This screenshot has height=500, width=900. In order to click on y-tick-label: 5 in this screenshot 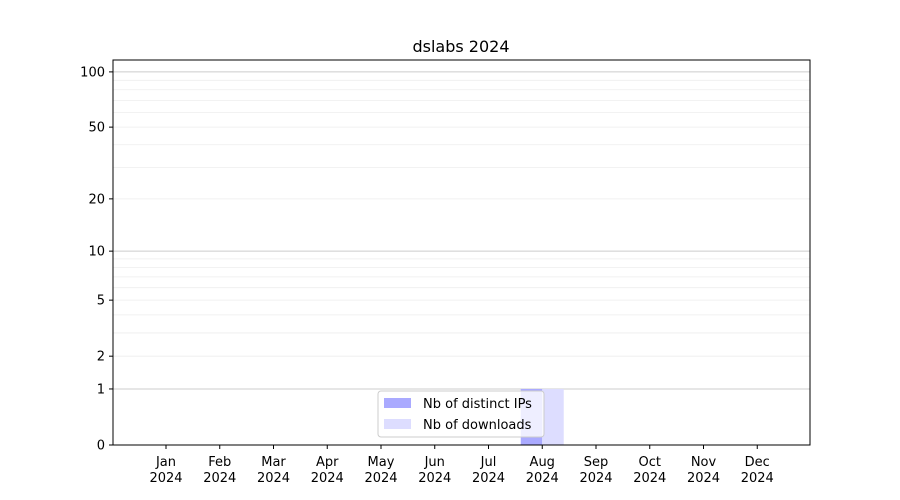, I will do `click(101, 301)`.